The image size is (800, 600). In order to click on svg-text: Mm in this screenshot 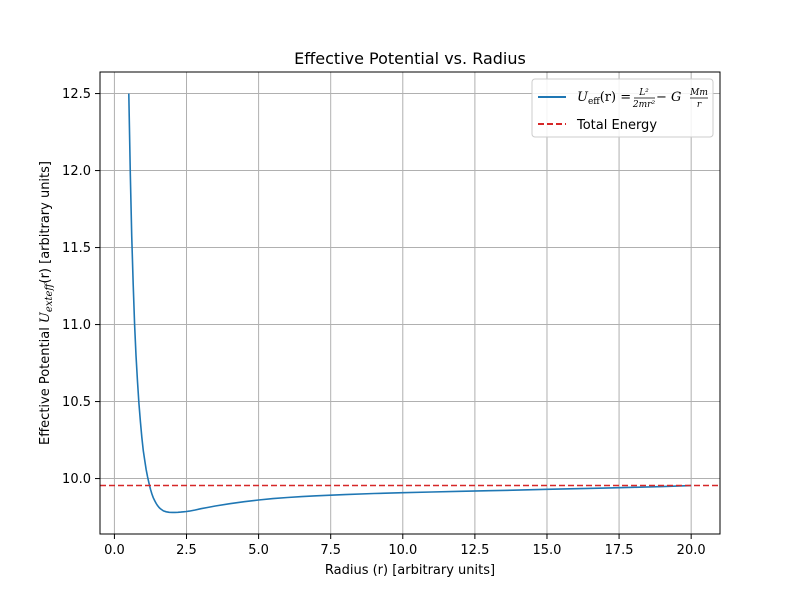, I will do `click(698, 93)`.